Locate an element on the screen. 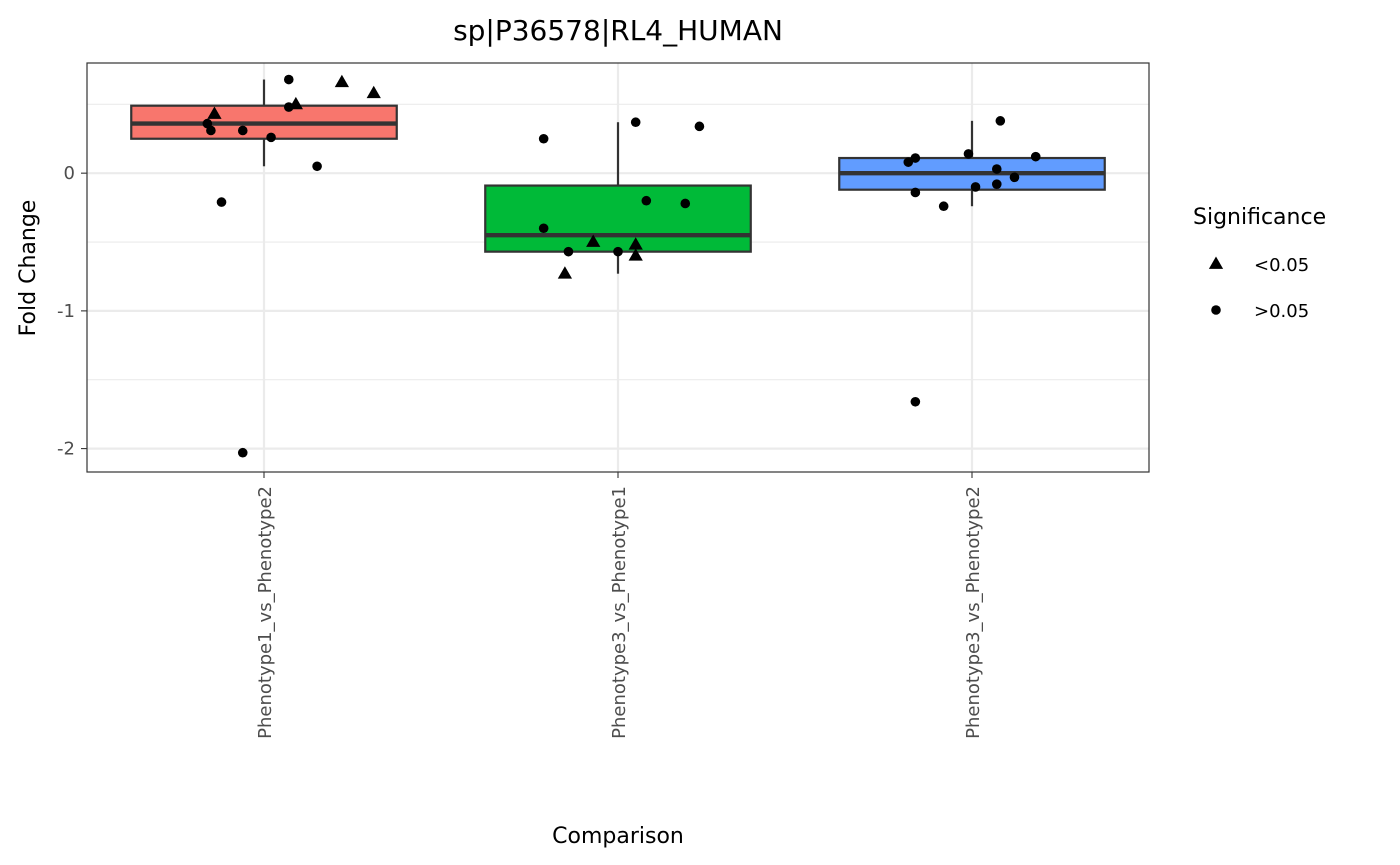 This screenshot has width=1400, height=865. x-tick-label: Phenotype1_vs_Phenotype2 is located at coordinates (265, 612).